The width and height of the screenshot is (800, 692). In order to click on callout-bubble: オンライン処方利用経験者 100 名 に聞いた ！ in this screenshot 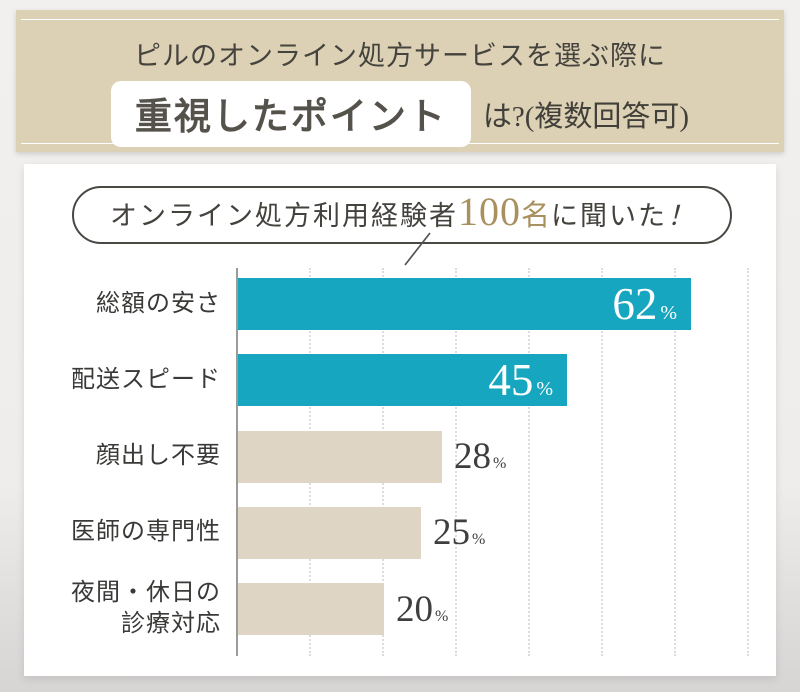, I will do `click(402, 215)`.